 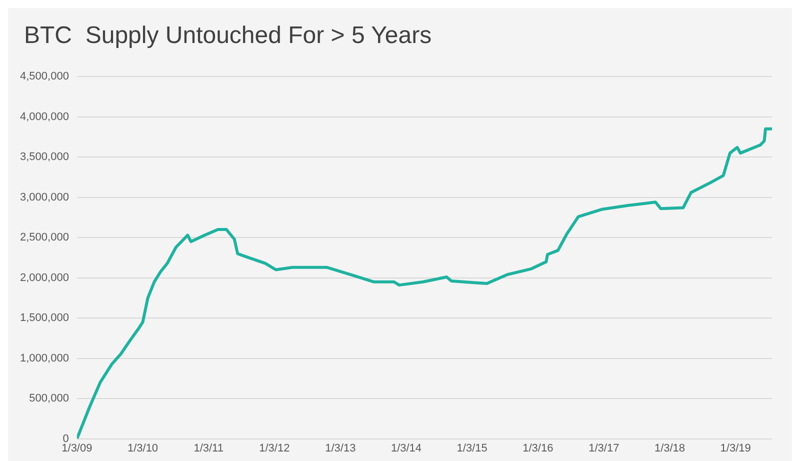 I want to click on x-tick-label: 1/3/16, so click(x=538, y=448).